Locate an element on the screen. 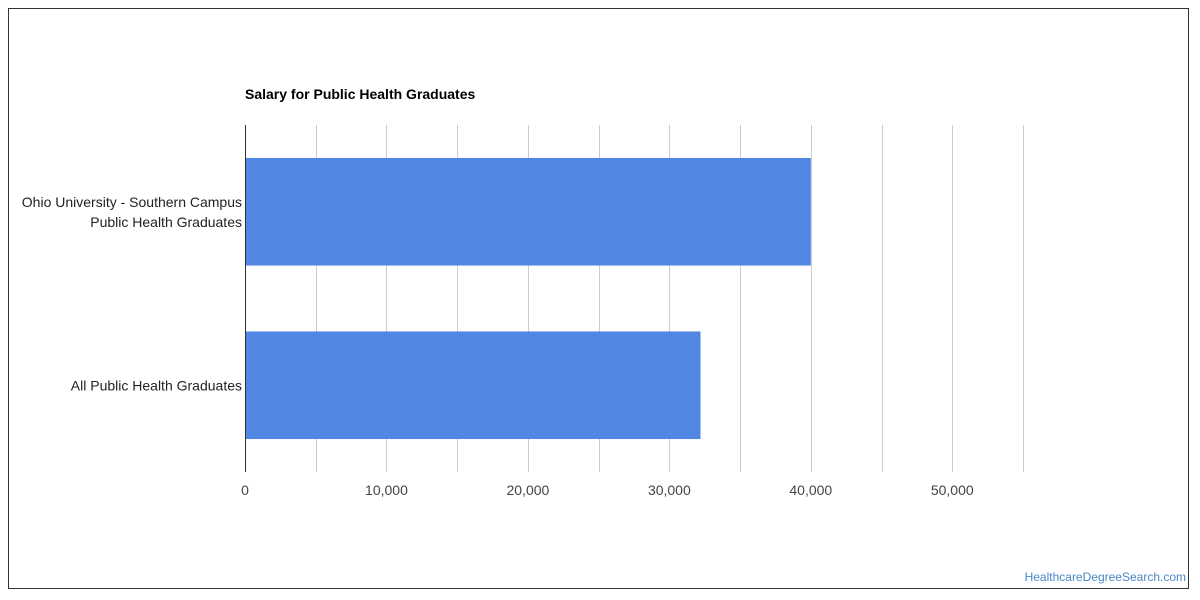  x-tick-label: 40,000 is located at coordinates (810, 490).